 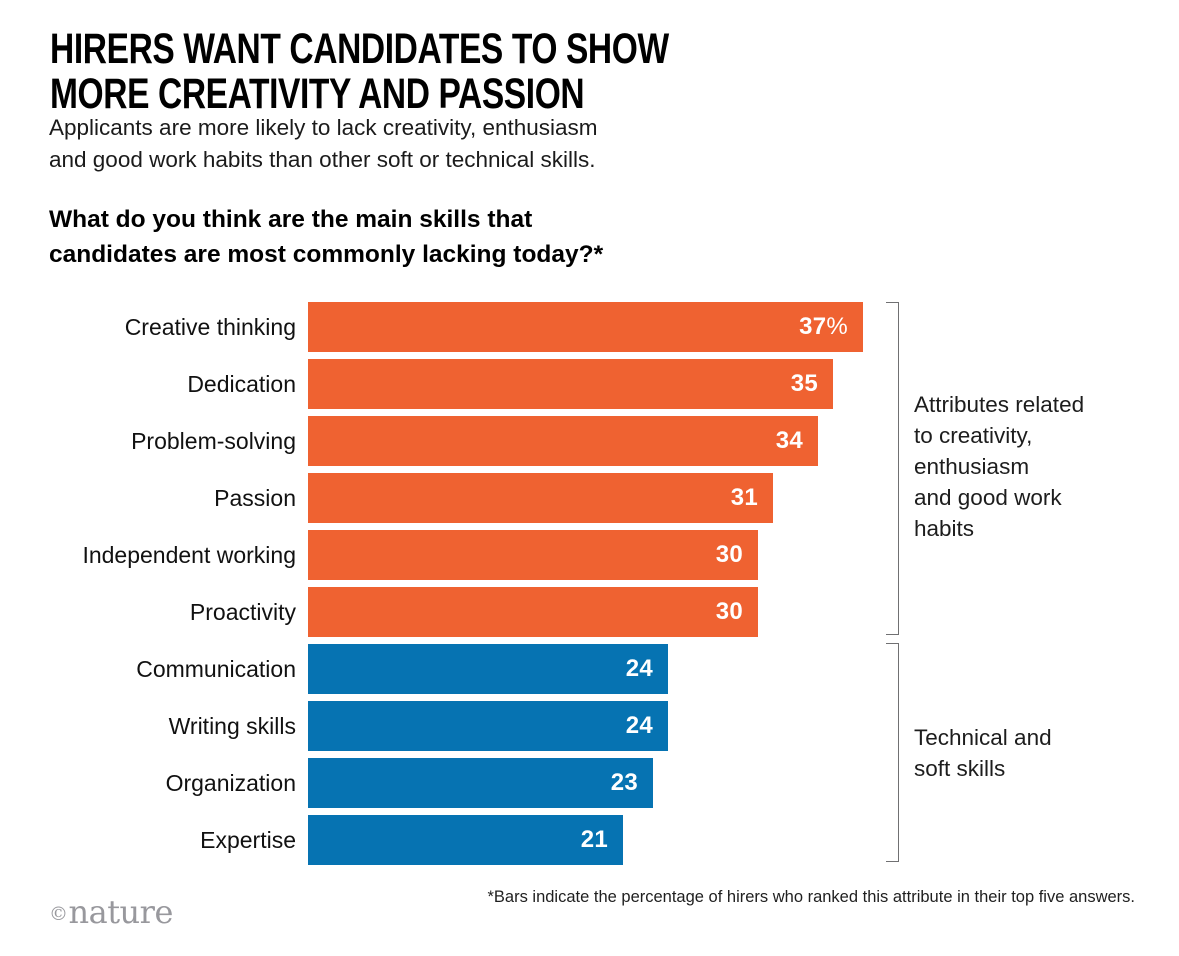 I want to click on bar-value-label: 21, so click(x=594, y=839).